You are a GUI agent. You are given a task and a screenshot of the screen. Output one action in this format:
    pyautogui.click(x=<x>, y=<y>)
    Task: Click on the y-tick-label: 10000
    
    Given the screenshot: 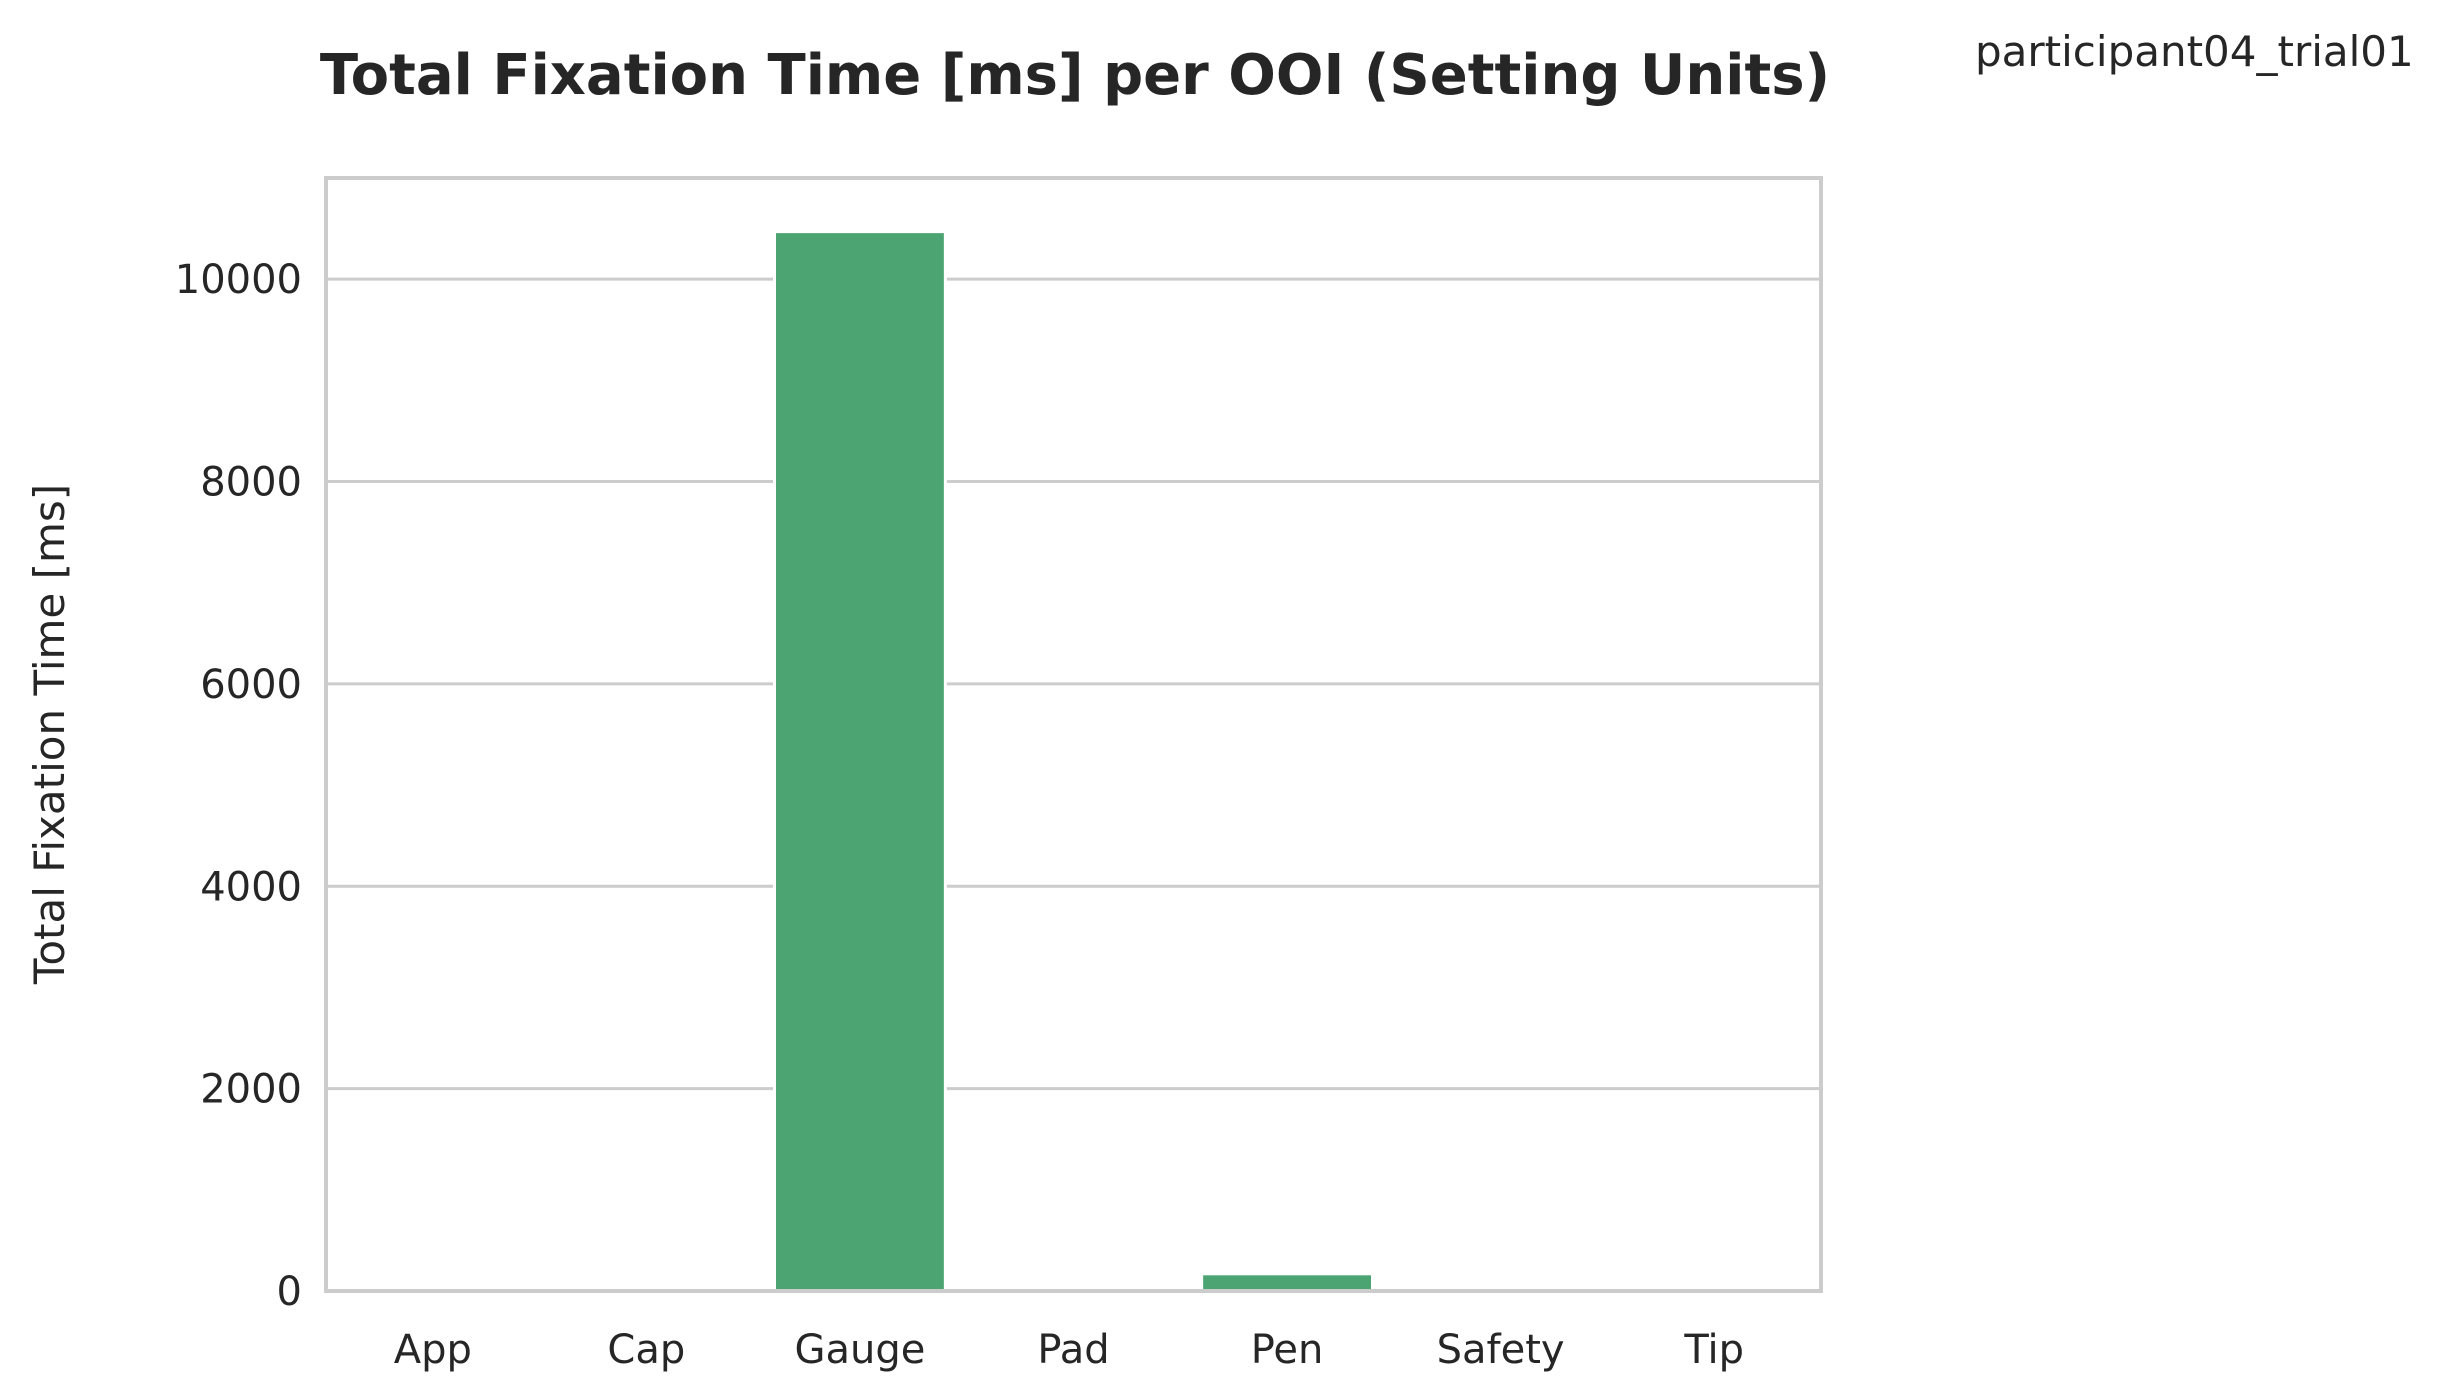 What is the action you would take?
    pyautogui.click(x=238, y=280)
    